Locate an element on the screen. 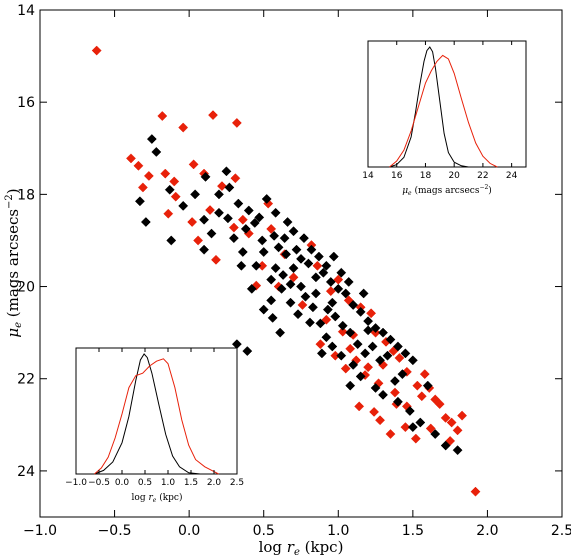  inset-re-x-label: log re (kpc) is located at coordinates (157, 498).